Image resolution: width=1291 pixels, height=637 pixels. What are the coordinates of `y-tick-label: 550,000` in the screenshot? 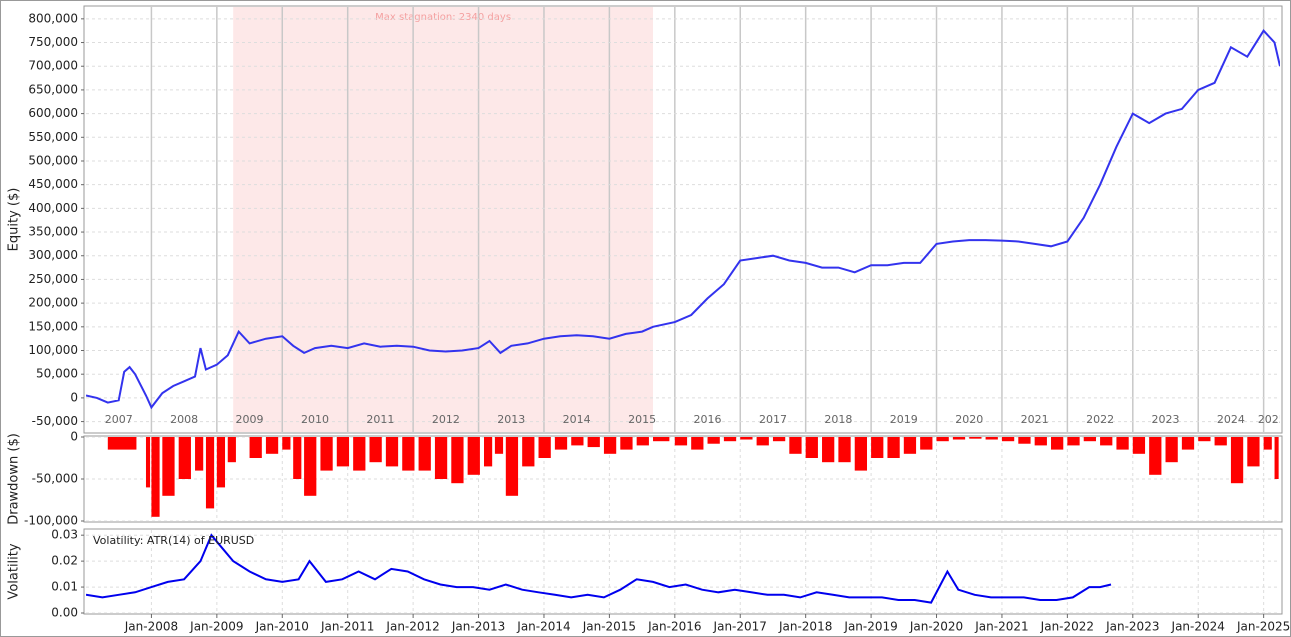 It's located at (53, 137).